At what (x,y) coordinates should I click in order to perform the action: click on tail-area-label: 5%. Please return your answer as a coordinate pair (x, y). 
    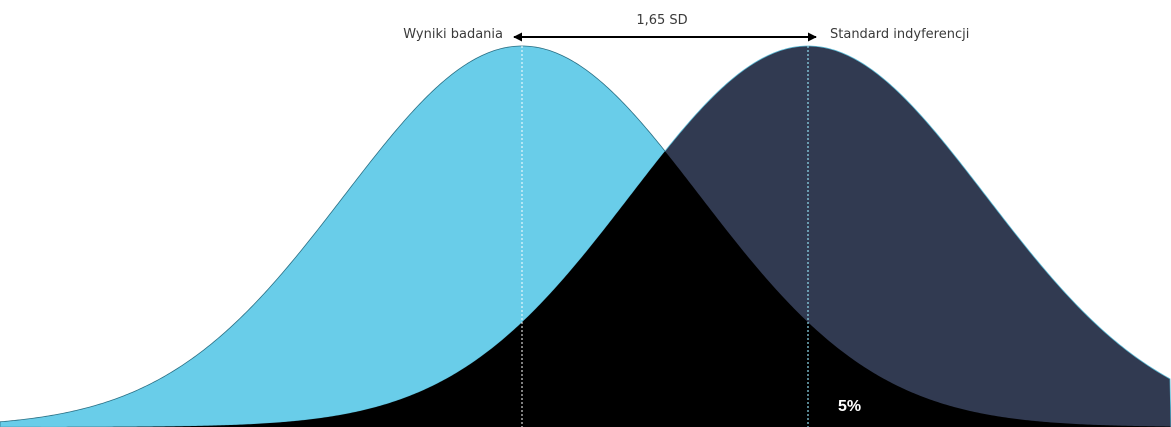
    Looking at the image, I should click on (849, 406).